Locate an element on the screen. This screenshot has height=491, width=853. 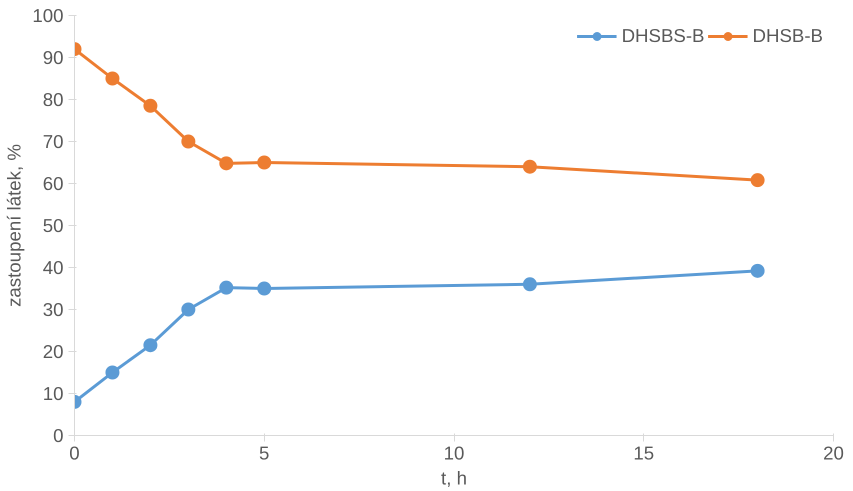
x-tick-label: 20 is located at coordinates (833, 453).